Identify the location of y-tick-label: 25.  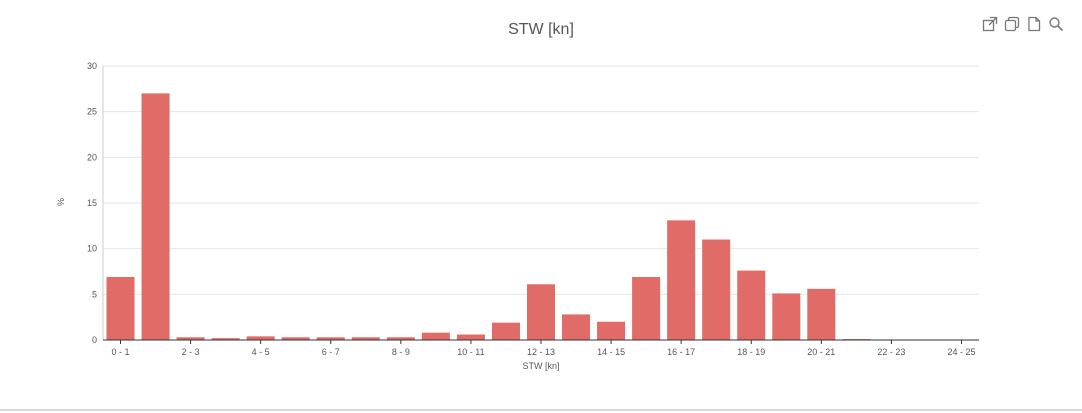
(92, 112).